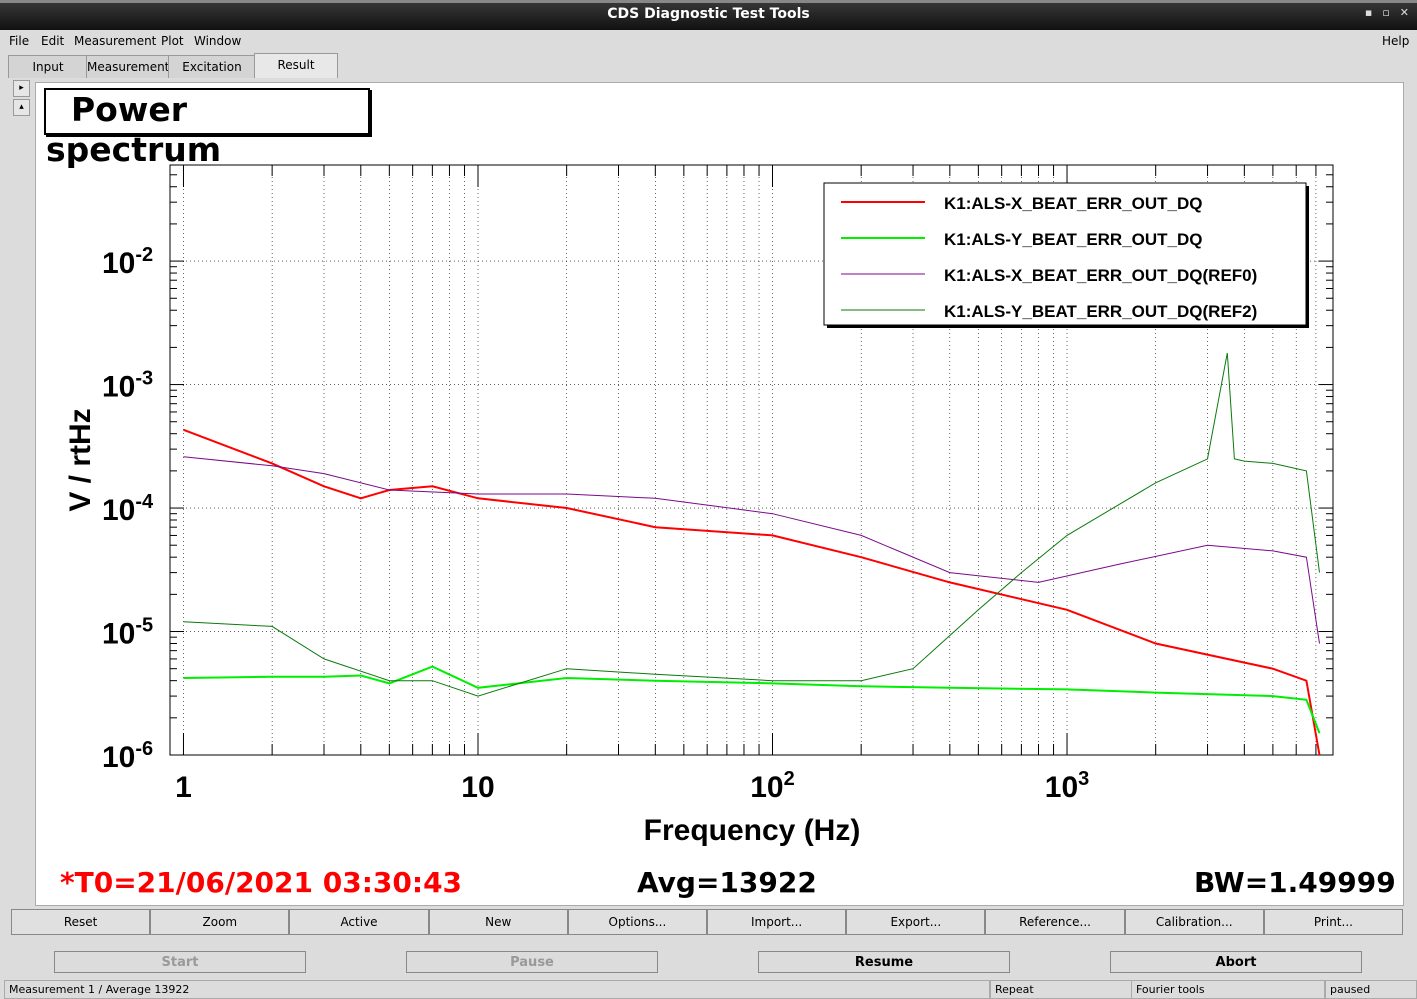  Describe the element at coordinates (1067, 786) in the screenshot. I see `x-tick-label: 10³` at that location.